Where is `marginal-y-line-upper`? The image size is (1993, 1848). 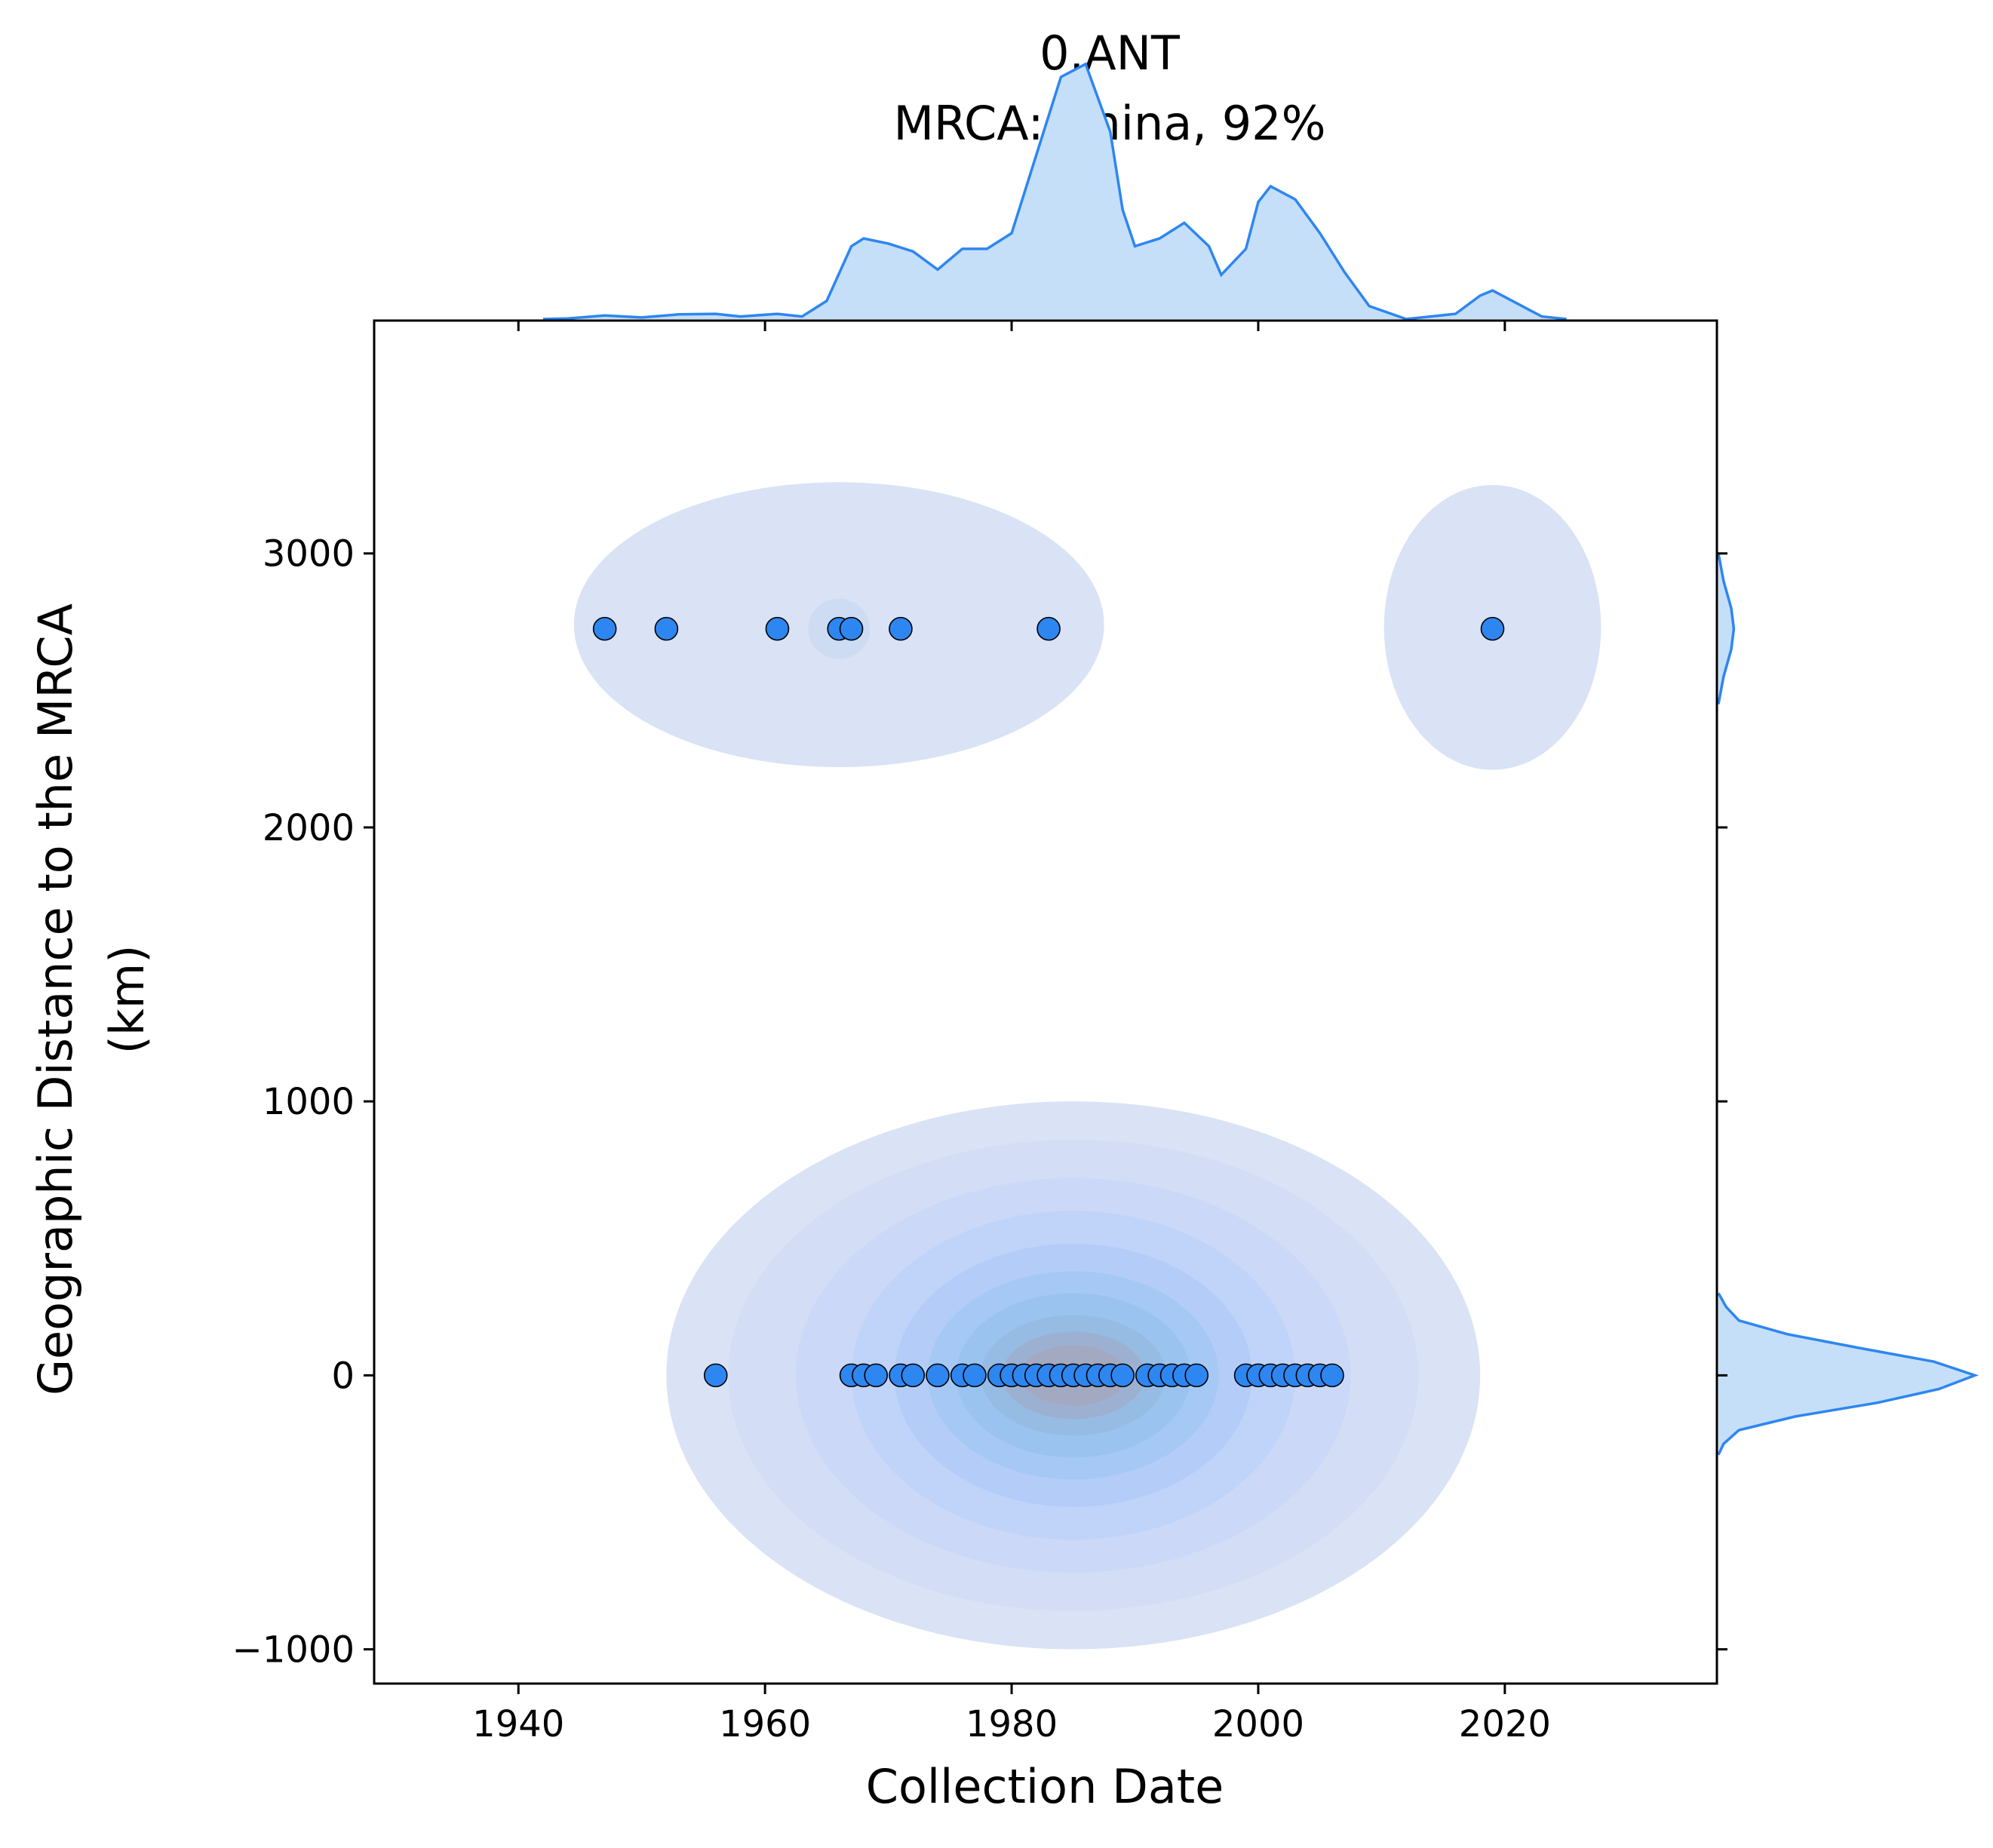 marginal-y-line-upper is located at coordinates (1726, 629).